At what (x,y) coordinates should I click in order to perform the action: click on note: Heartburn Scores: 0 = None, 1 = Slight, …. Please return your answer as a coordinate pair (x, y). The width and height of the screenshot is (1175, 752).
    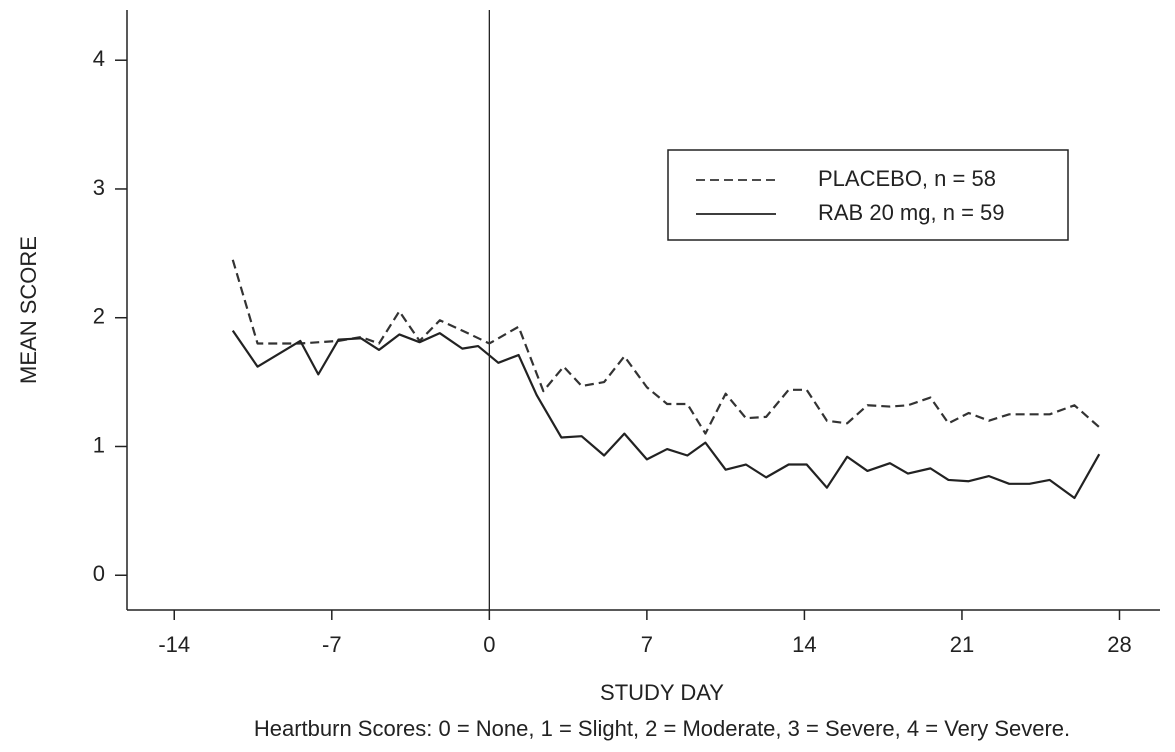
    Looking at the image, I should click on (662, 728).